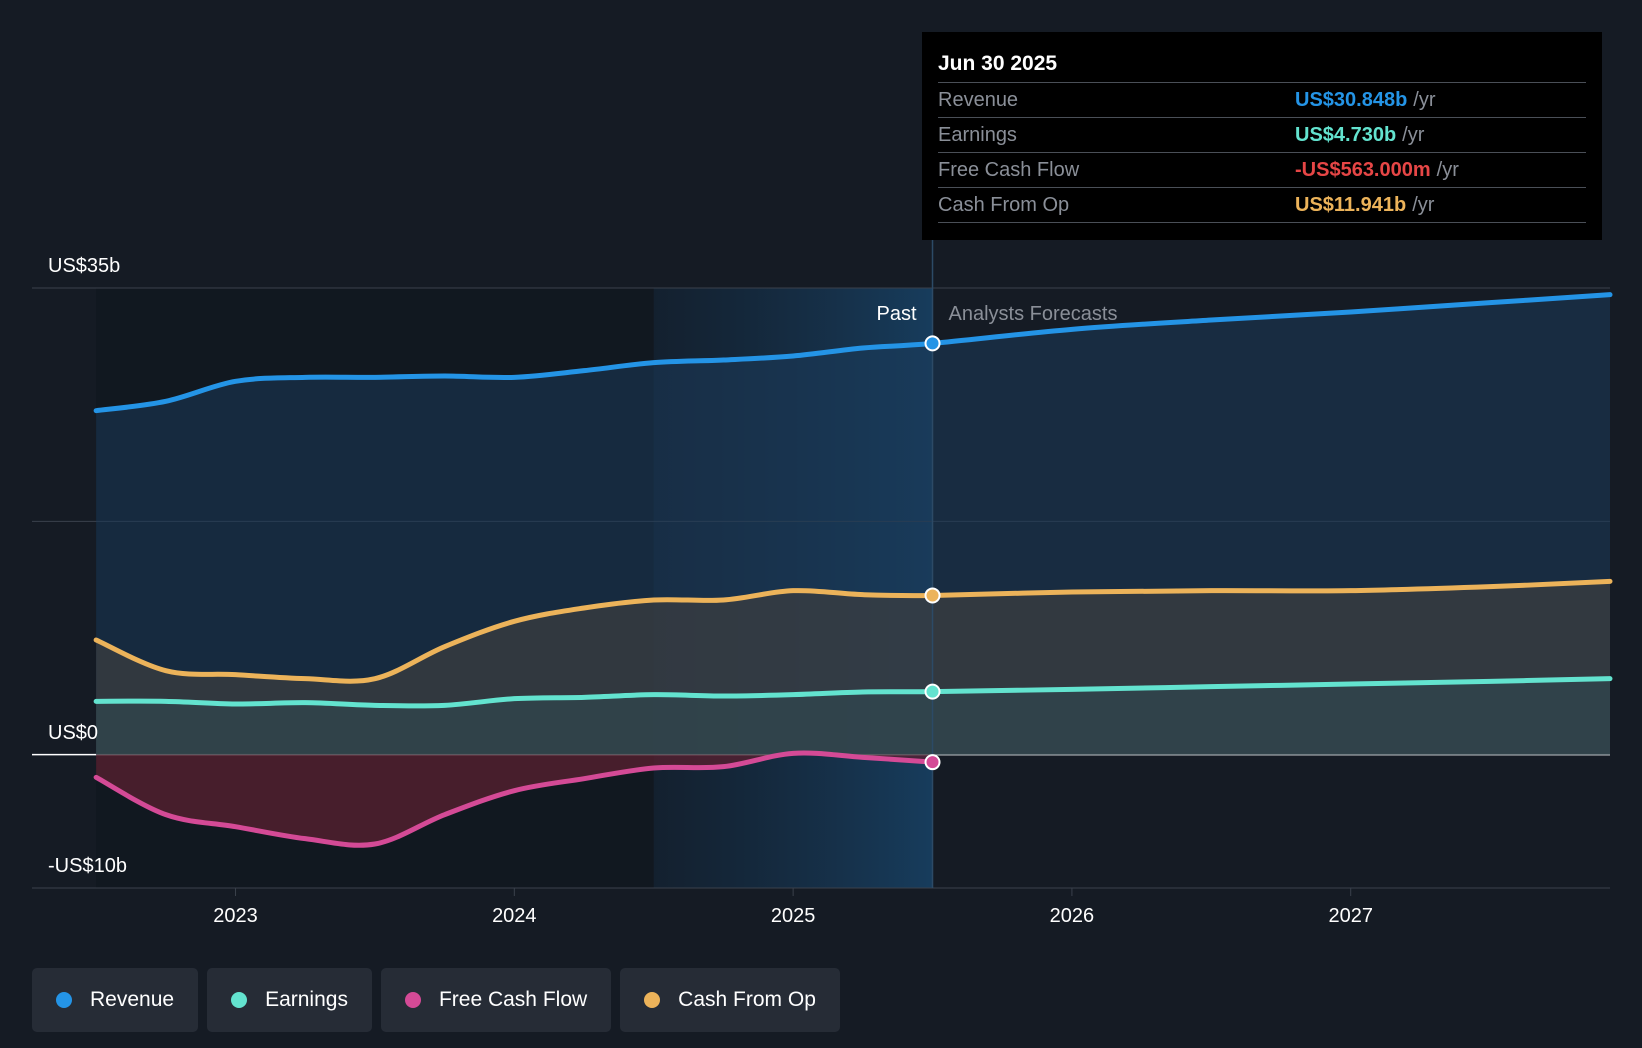  Describe the element at coordinates (1009, 170) in the screenshot. I see `tooltip-name: Free Cash Flow` at that location.